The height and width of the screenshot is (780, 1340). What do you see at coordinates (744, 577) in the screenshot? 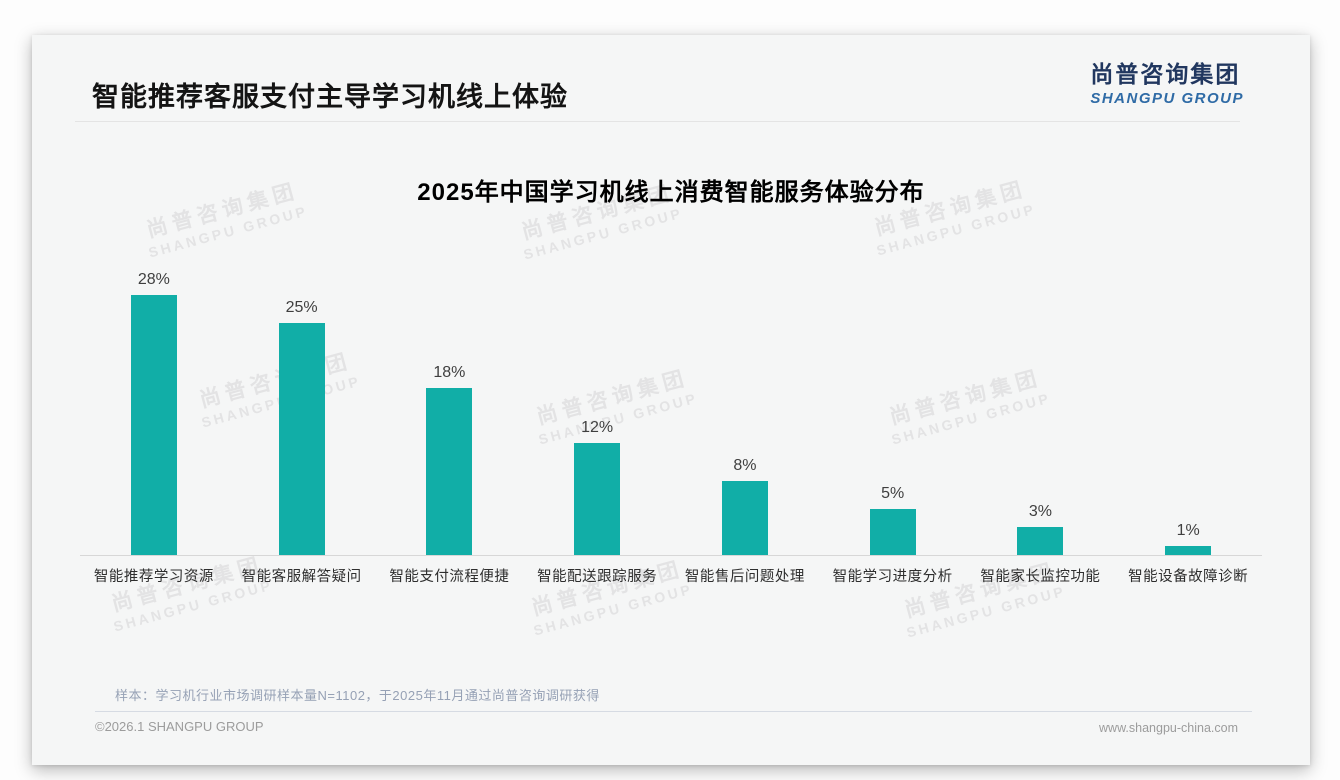
I see `category-label: 智能售后问题处理` at bounding box center [744, 577].